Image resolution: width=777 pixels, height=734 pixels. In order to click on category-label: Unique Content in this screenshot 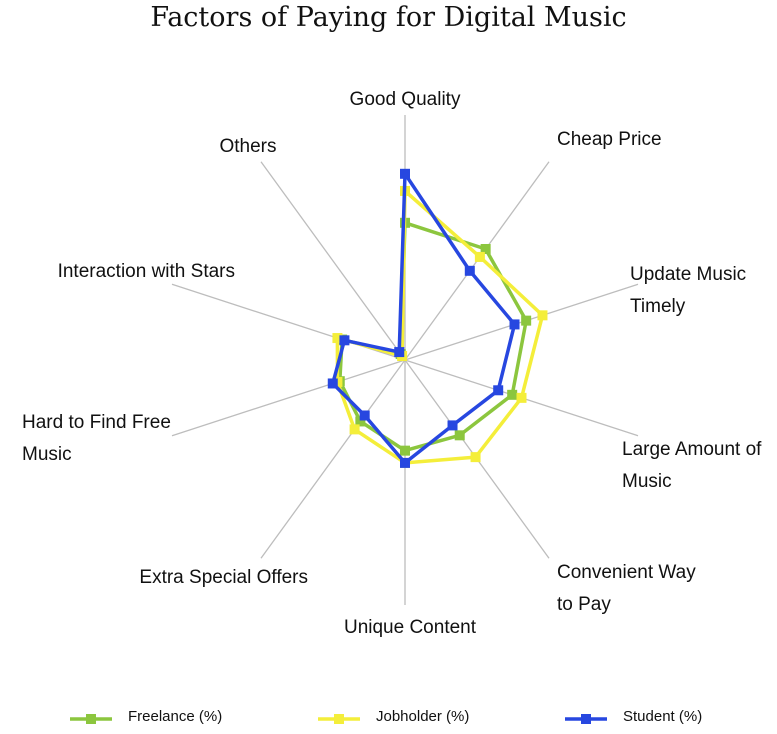, I will do `click(410, 627)`.